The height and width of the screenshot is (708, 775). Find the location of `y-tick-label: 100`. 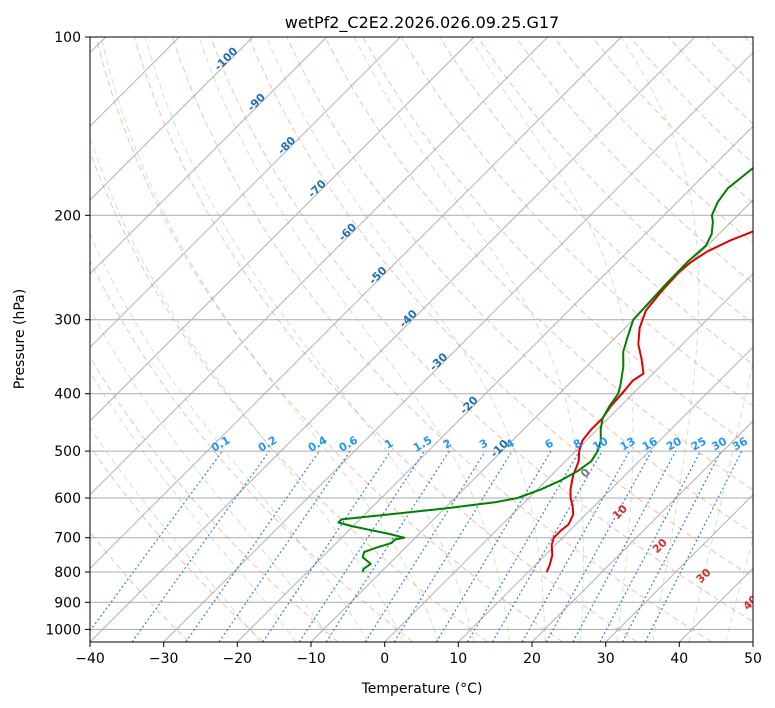

y-tick-label: 100 is located at coordinates (67, 38).